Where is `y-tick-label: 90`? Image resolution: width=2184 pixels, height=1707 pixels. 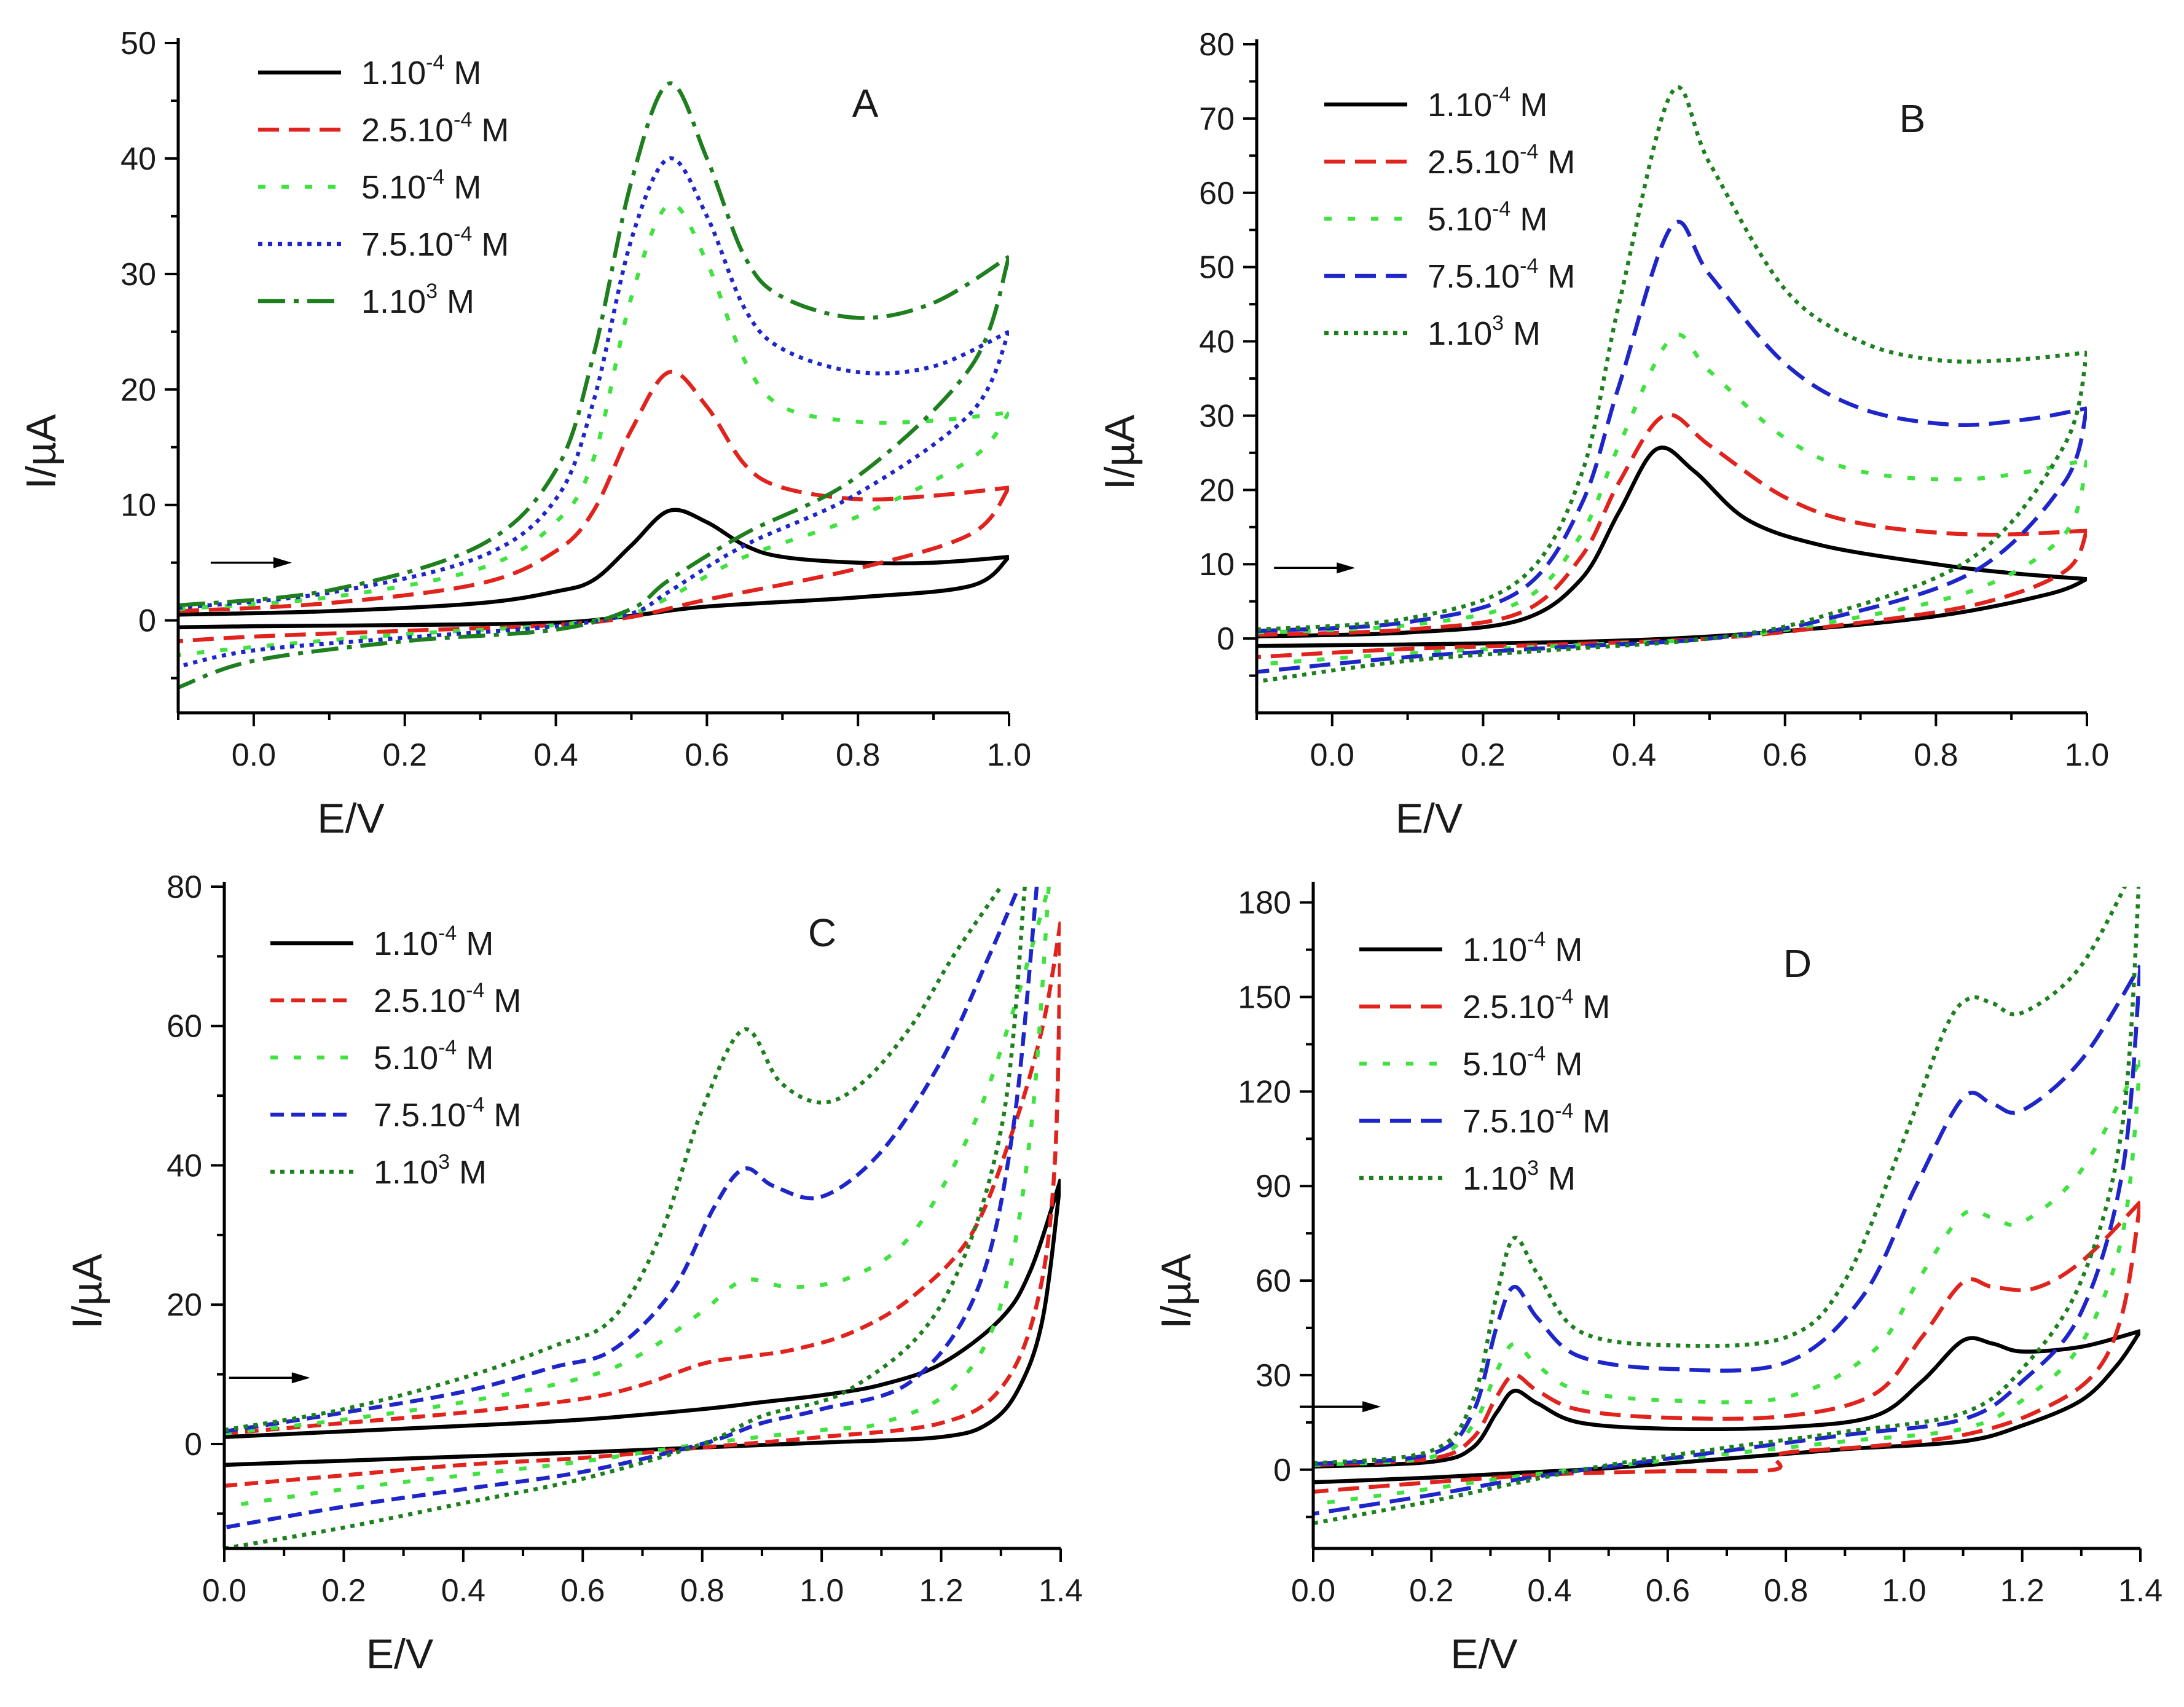 y-tick-label: 90 is located at coordinates (1273, 1186).